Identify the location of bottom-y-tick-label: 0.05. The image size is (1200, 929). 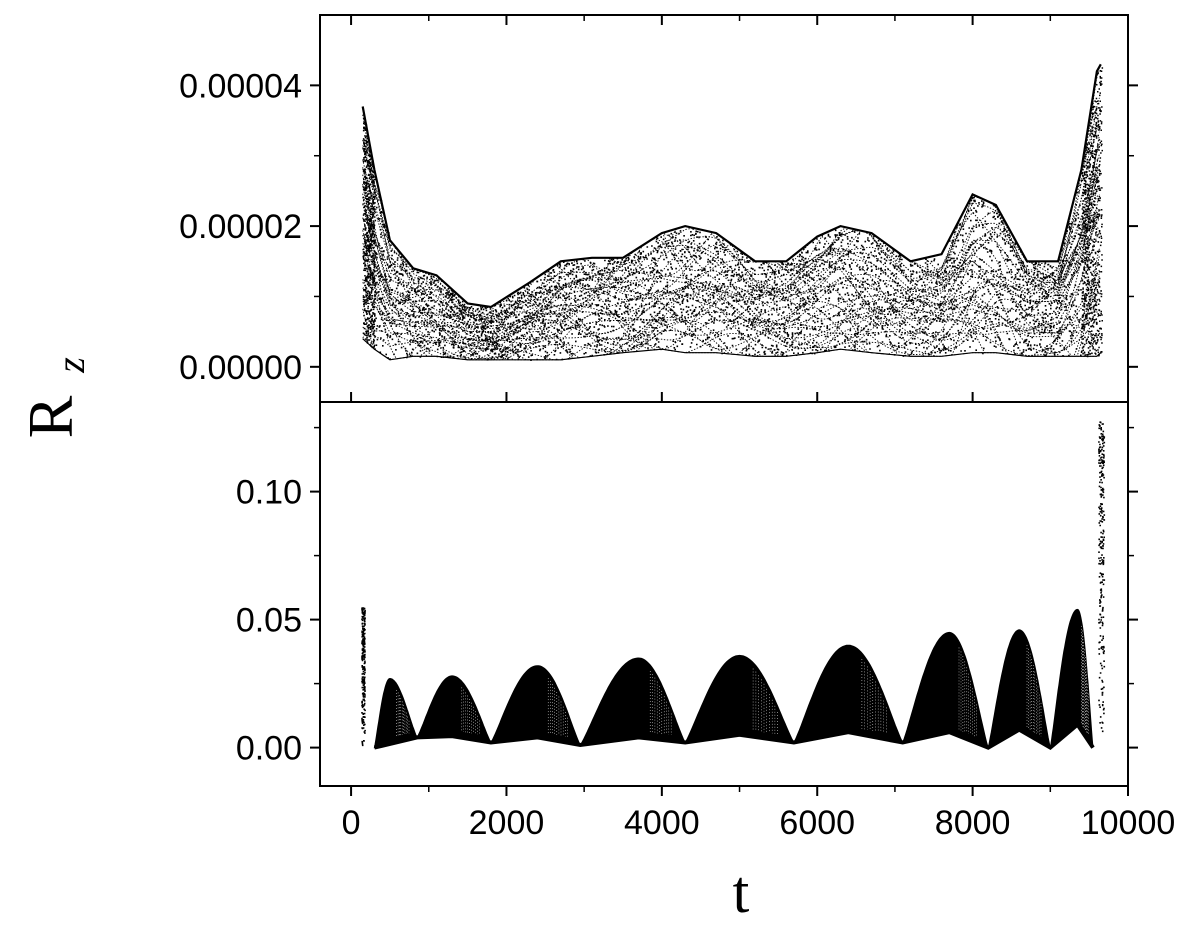
(269, 621).